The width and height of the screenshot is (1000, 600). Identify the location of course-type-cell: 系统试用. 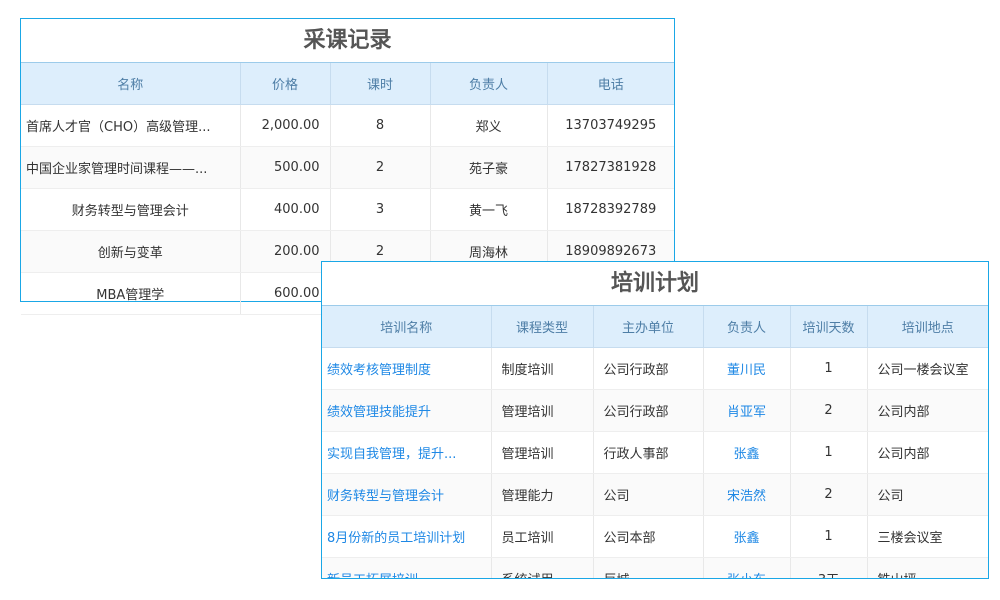
(542, 567).